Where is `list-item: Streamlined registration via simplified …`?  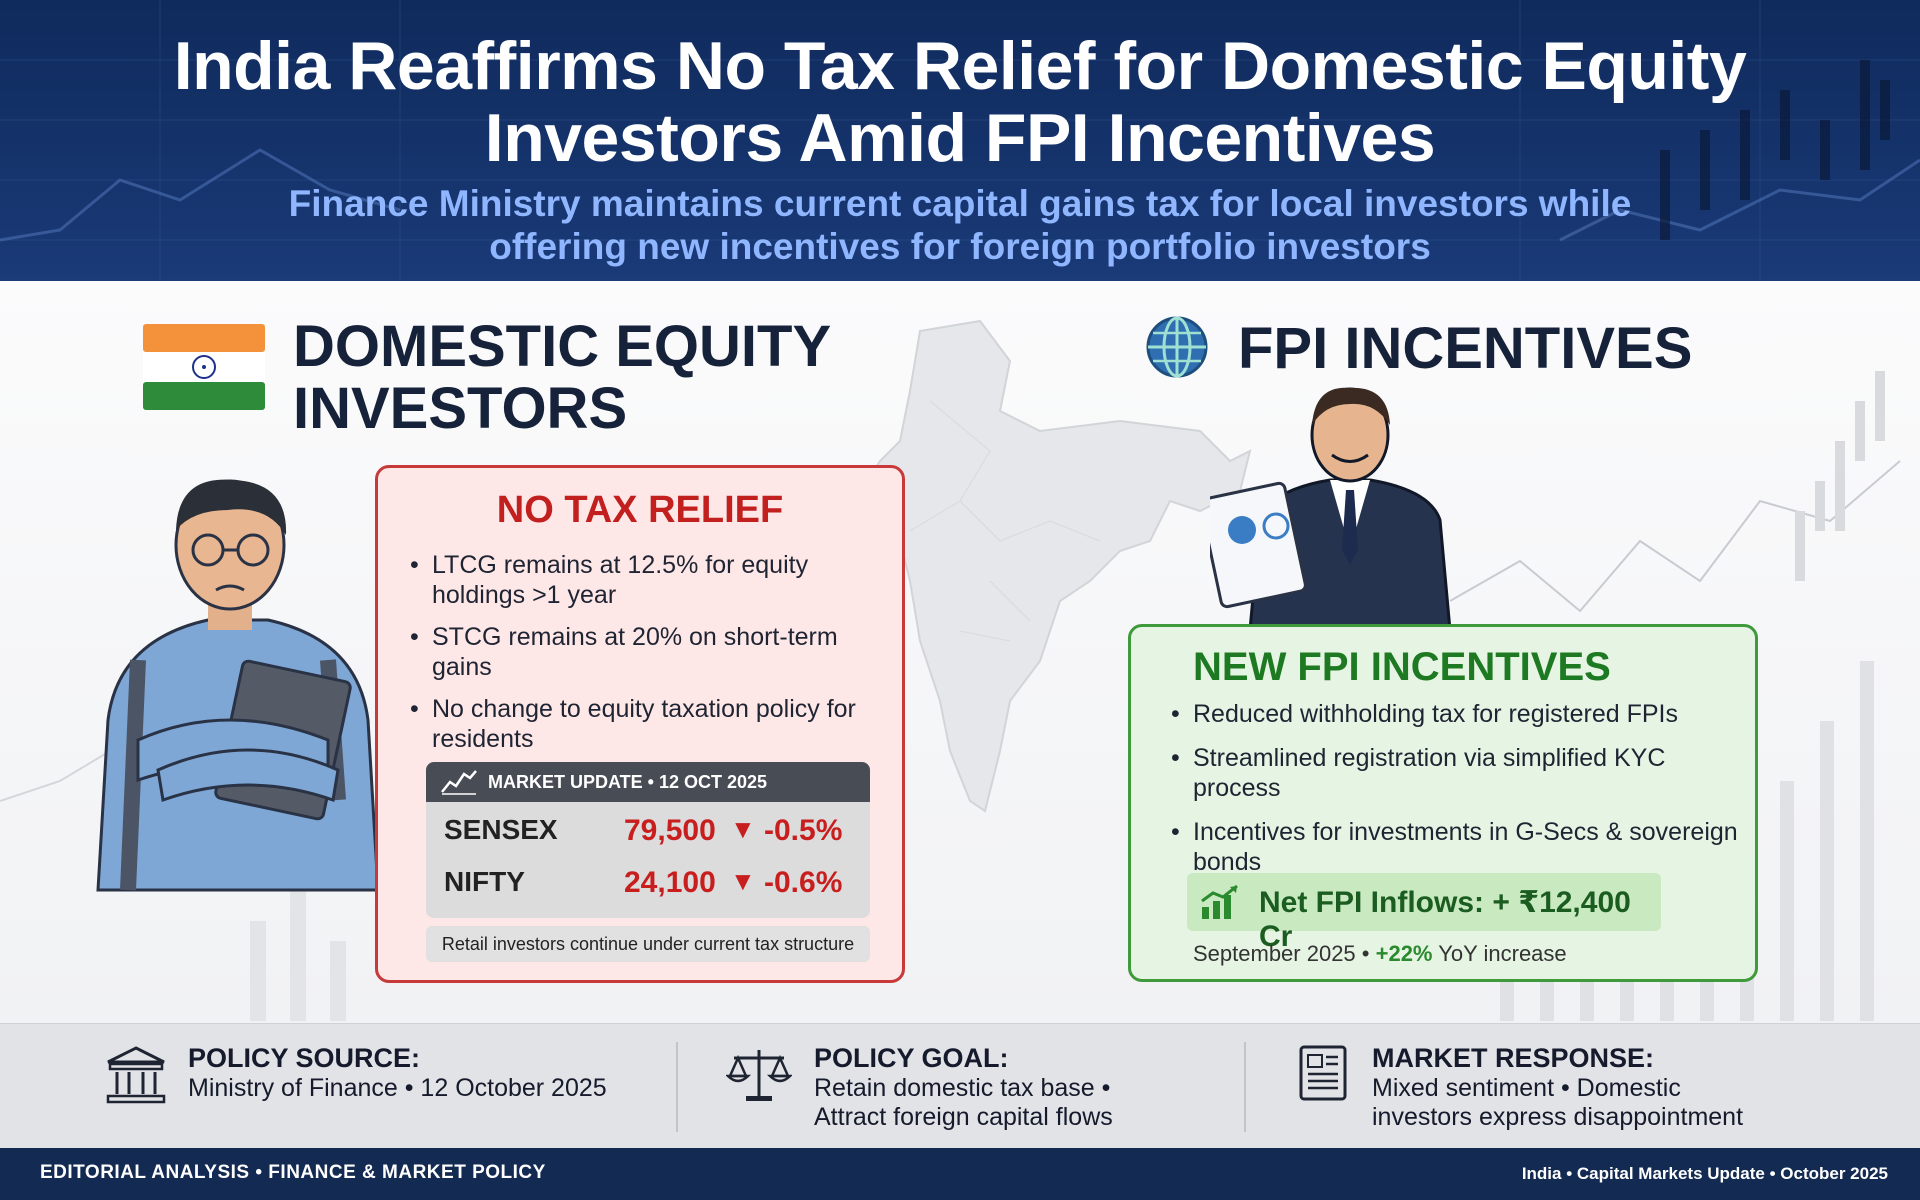
list-item: Streamlined registration via simplified … is located at coordinates (1459, 773).